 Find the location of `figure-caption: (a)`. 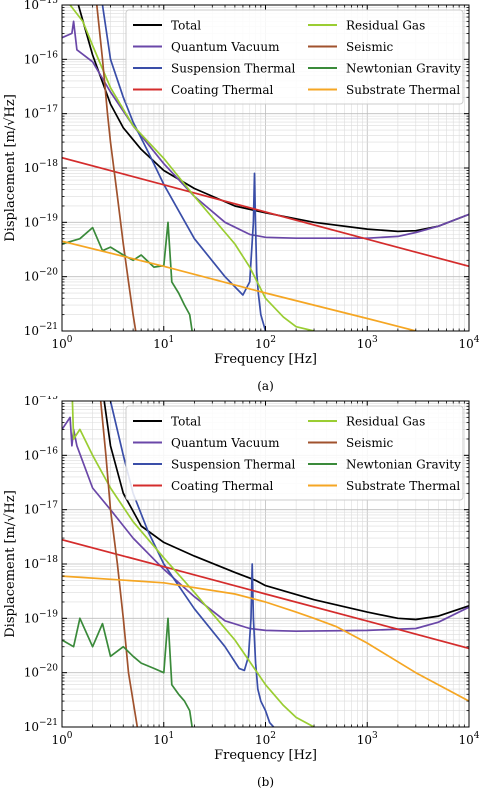

figure-caption: (a) is located at coordinates (265, 386).